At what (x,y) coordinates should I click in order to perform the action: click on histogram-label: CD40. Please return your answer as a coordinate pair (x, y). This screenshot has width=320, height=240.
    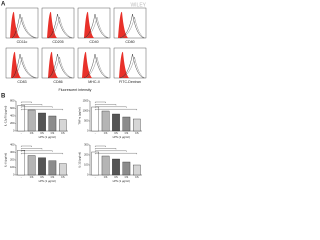
    Looking at the image, I should click on (93, 42).